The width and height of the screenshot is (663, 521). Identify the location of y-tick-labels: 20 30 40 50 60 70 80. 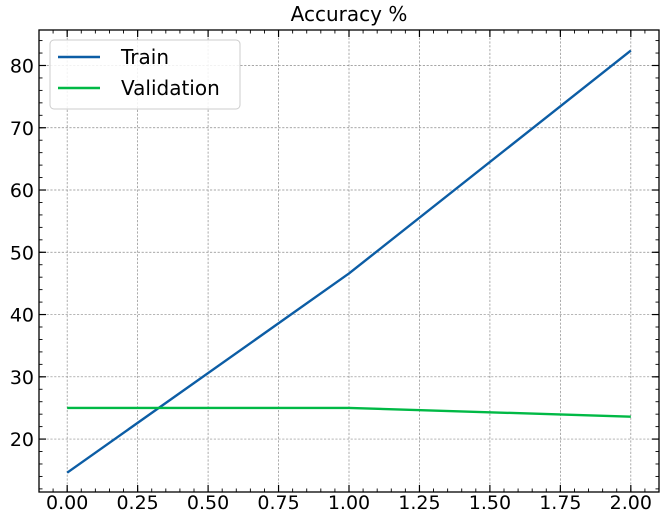
(22, 253).